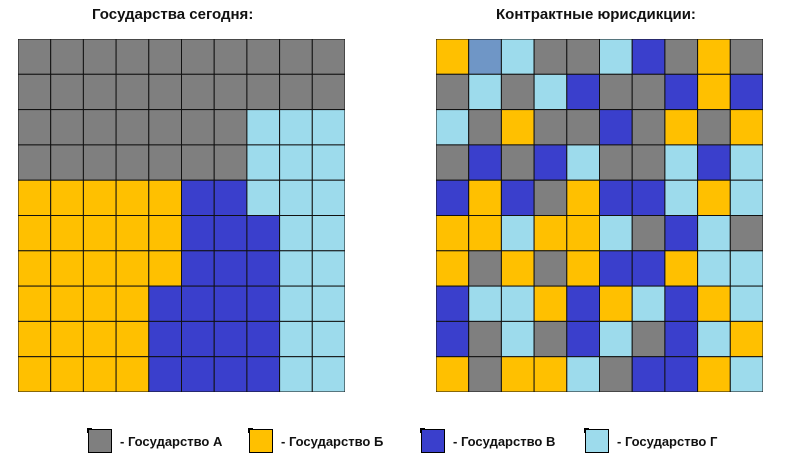 The image size is (807, 471). What do you see at coordinates (667, 441) in the screenshot?
I see `legend-label-state-g: - Государство Г` at bounding box center [667, 441].